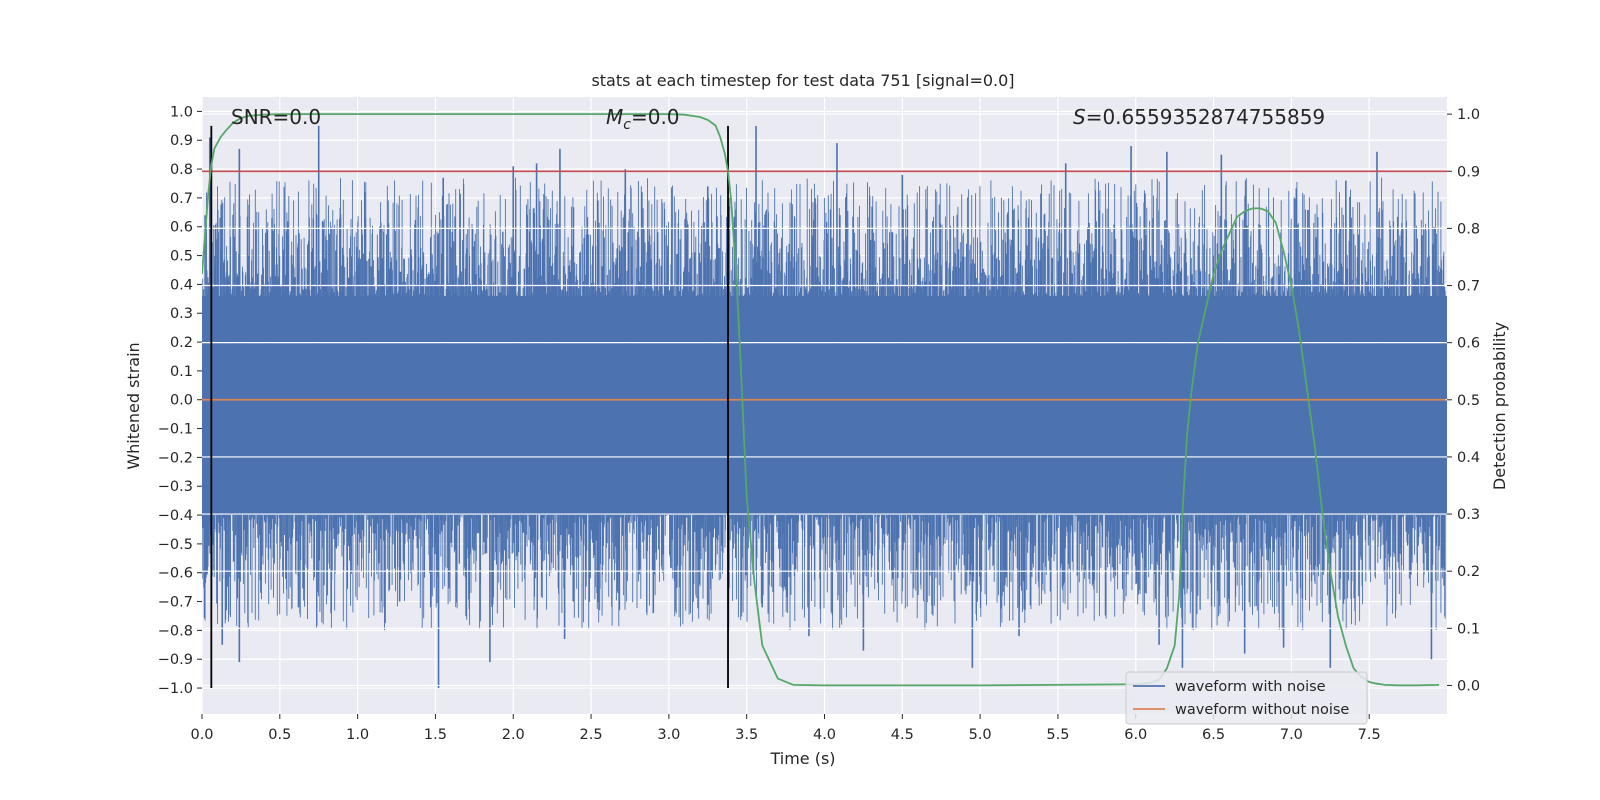 This screenshot has height=800, width=1600. I want to click on y-tick-label-left: 0.4, so click(181, 285).